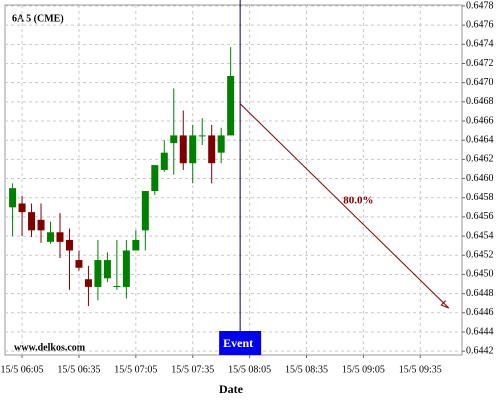  What do you see at coordinates (480, 350) in the screenshot?
I see `y-tick-label: 0.6442` at bounding box center [480, 350].